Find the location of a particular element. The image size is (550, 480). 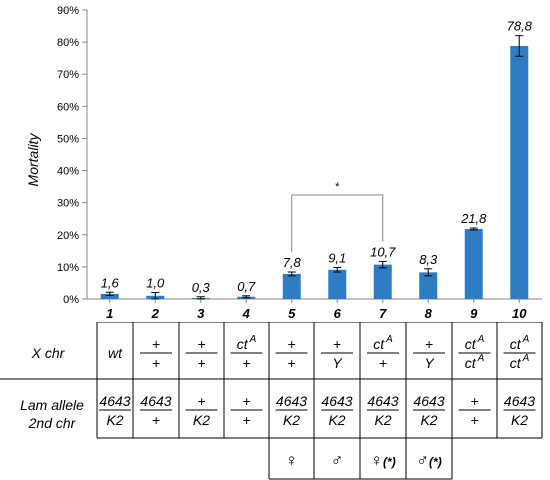

y-tick-label: 50% is located at coordinates (68, 139).